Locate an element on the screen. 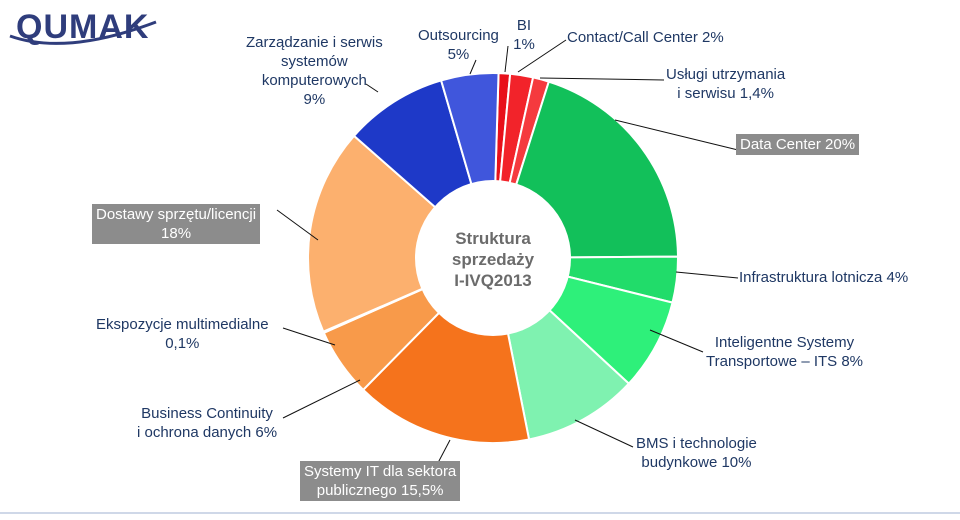 This screenshot has height=520, width=960. center-title-line-3: I-IVQ2013 is located at coordinates (493, 280).